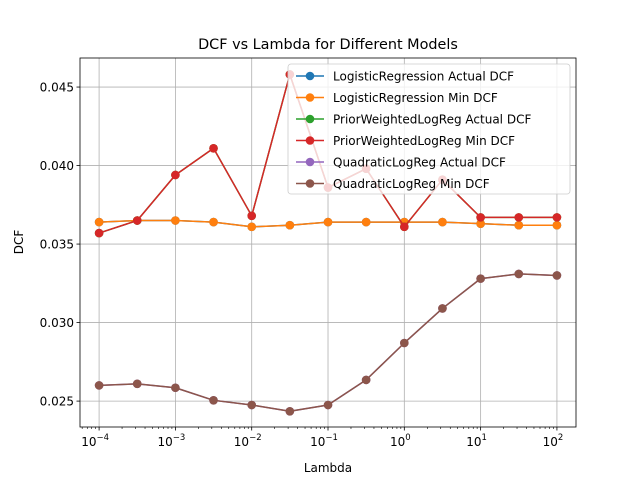 Image resolution: width=640 pixels, height=484 pixels. What do you see at coordinates (331, 438) in the screenshot?
I see `x-tick-exponent: −1` at bounding box center [331, 438].